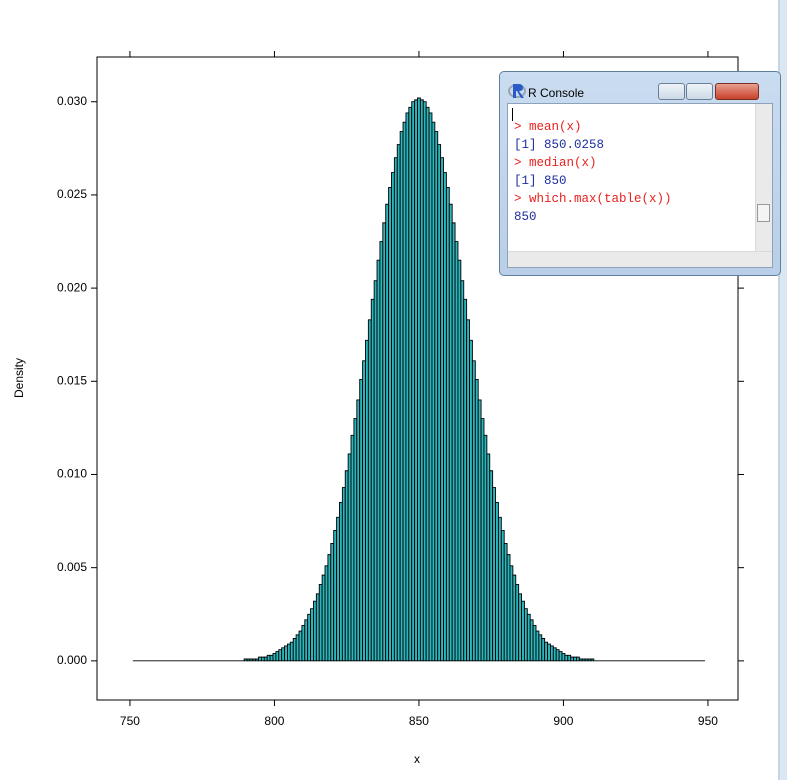 The height and width of the screenshot is (780, 787). Describe the element at coordinates (763, 213) in the screenshot. I see `scroll-thumb` at that location.